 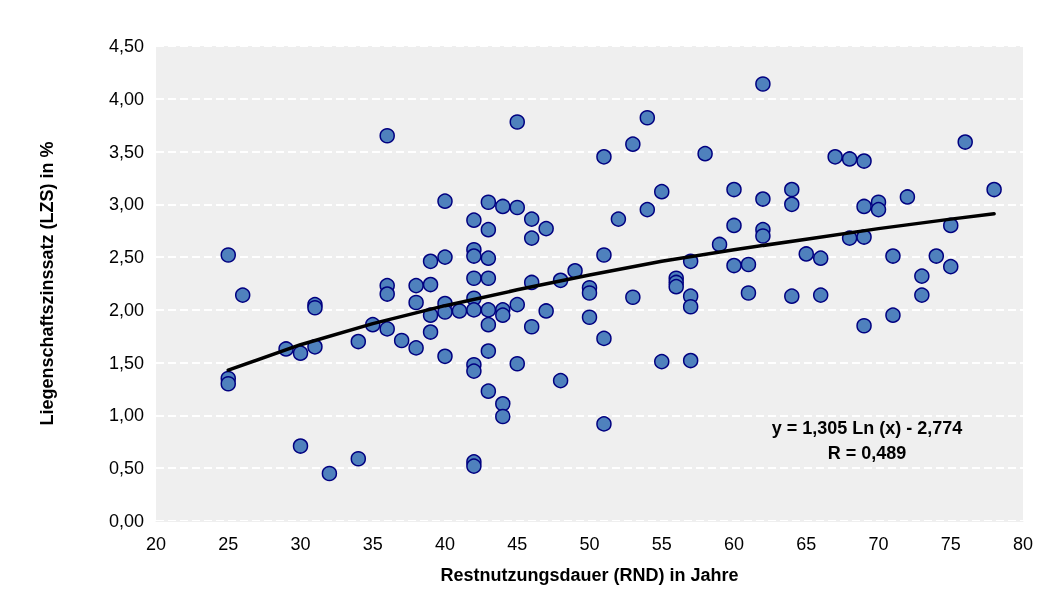 What do you see at coordinates (126, 98) in the screenshot?
I see `y-tick-label: 4,00` at bounding box center [126, 98].